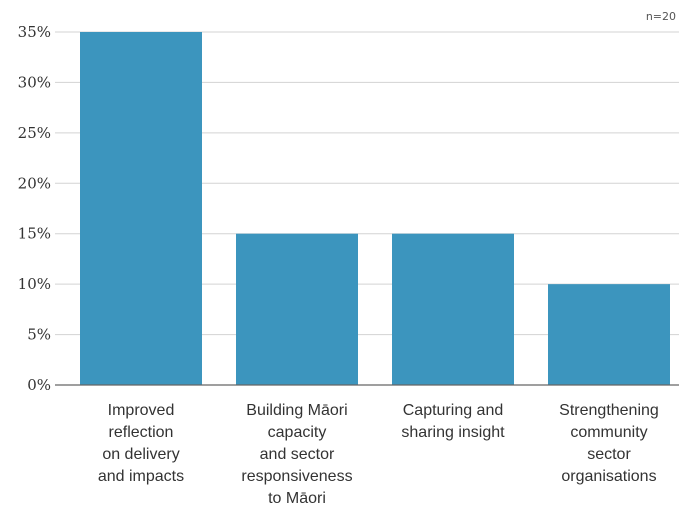 The width and height of the screenshot is (679, 520). Describe the element at coordinates (661, 16) in the screenshot. I see `sample-size-note: n=20` at that location.